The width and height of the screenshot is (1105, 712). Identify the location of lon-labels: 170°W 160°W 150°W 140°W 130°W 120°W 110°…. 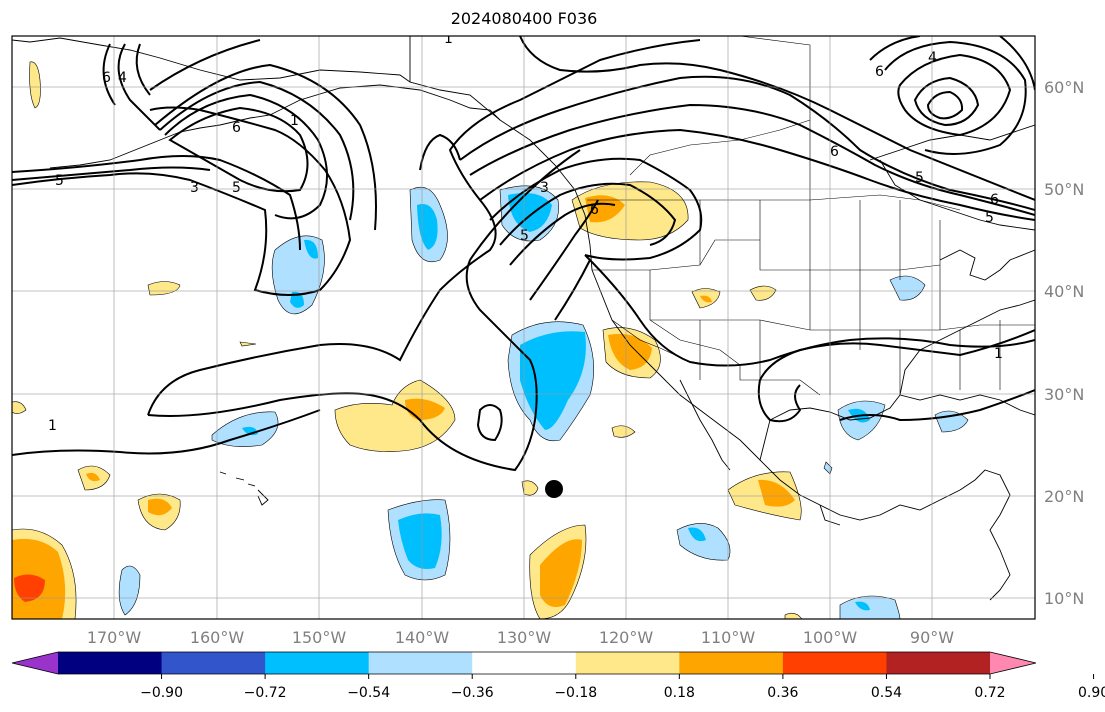
(520, 637).